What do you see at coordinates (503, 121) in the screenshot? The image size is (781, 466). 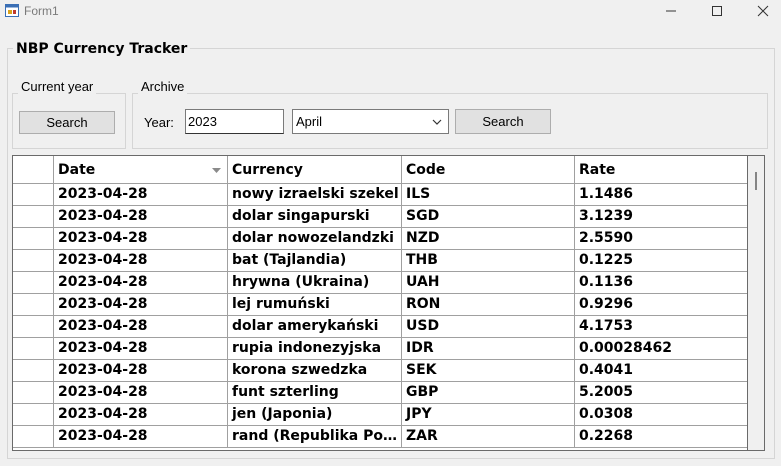 I see `archive-search-button: Search` at bounding box center [503, 121].